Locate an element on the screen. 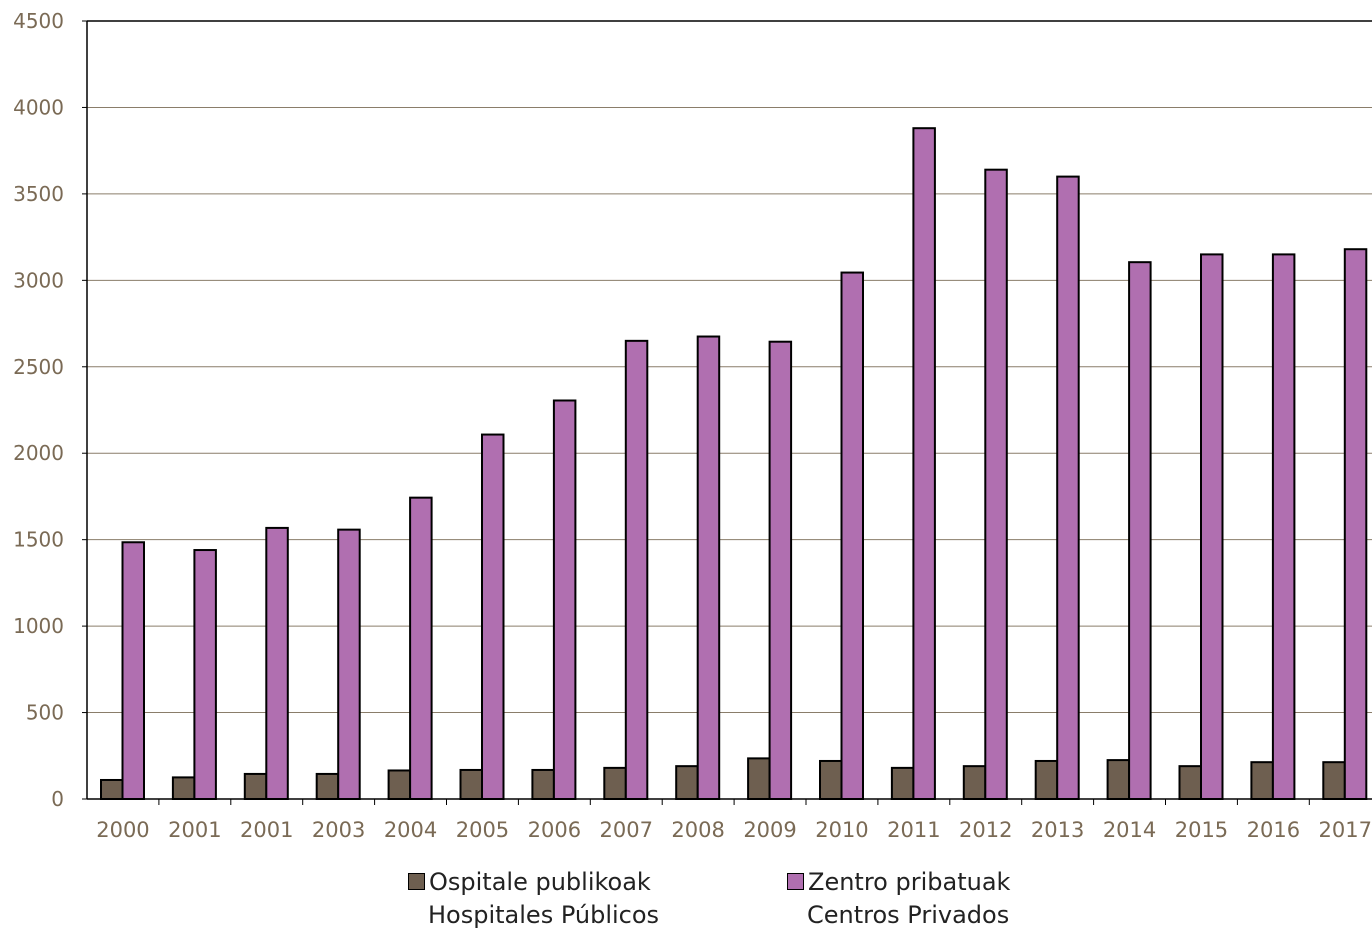  y-tick-label: 1500 is located at coordinates (38, 540).